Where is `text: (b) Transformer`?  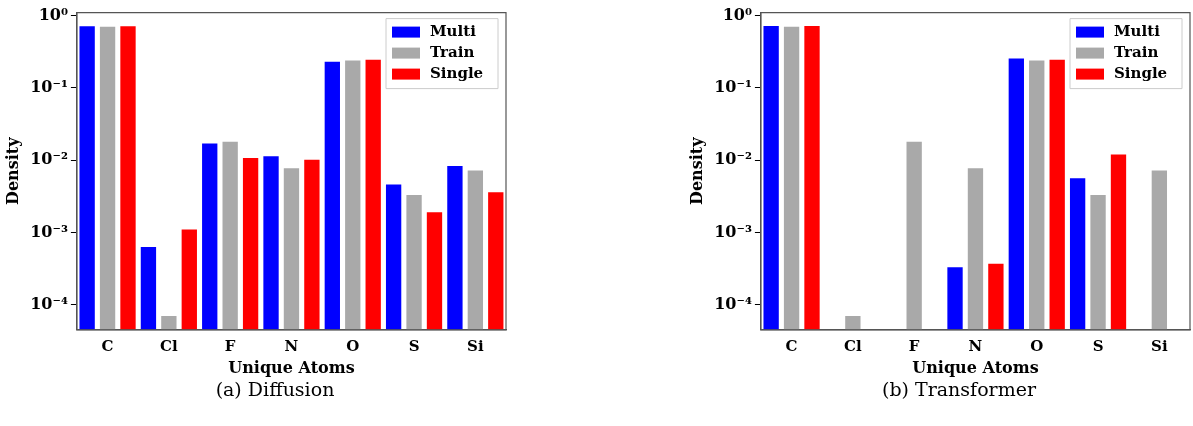 text: (b) Transformer is located at coordinates (959, 389).